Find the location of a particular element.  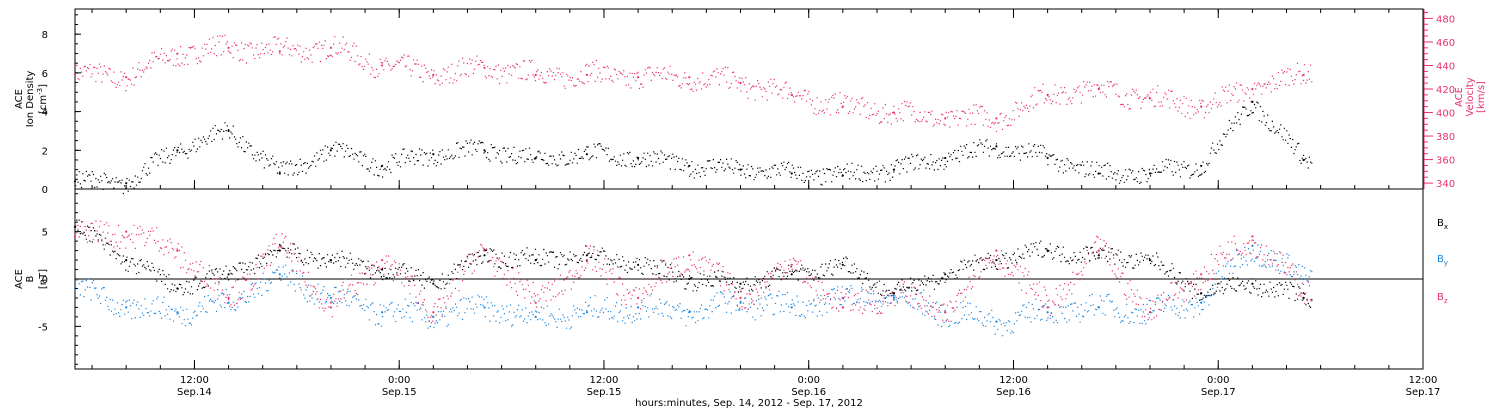

velocity-axis-title-line1: ACE is located at coordinates (1459, 97).